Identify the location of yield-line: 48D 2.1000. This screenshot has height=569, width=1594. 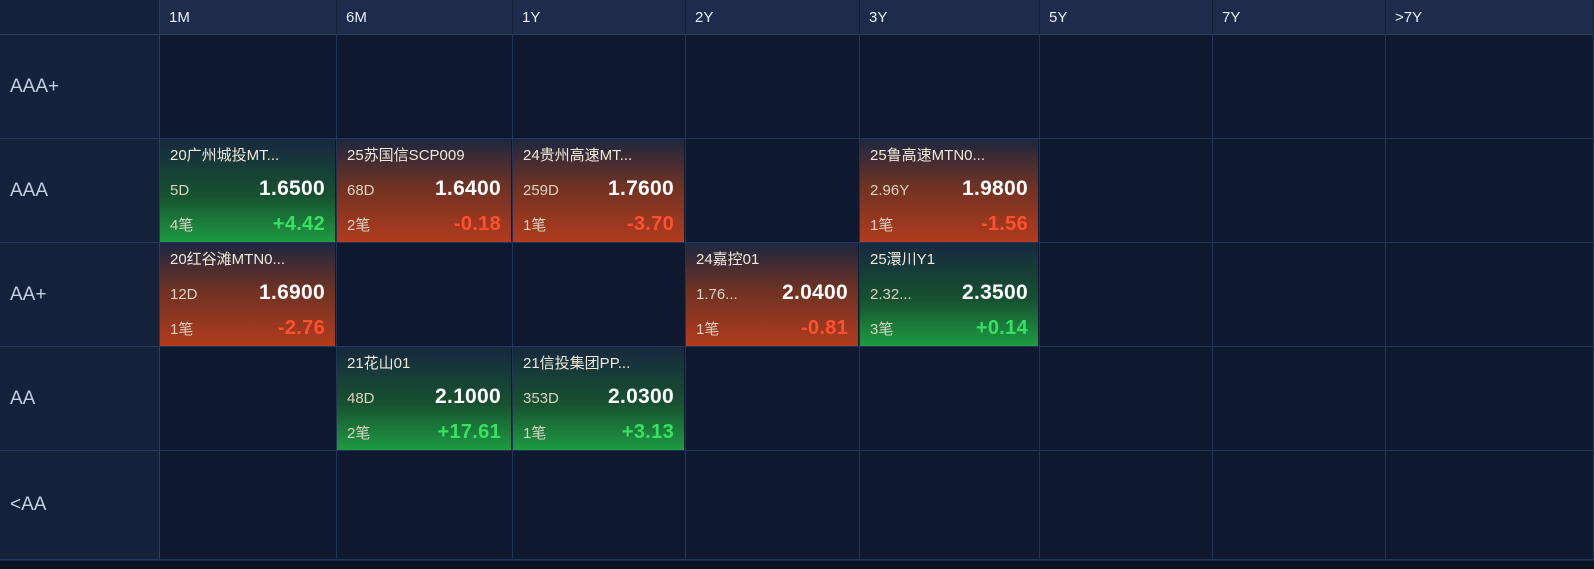
(424, 397).